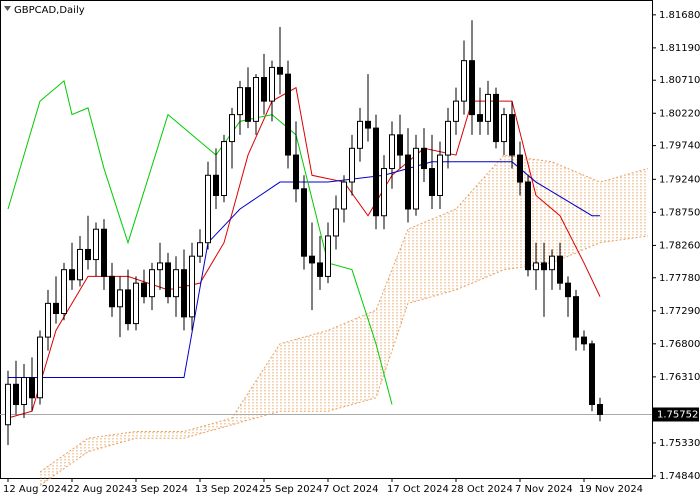 The image size is (700, 504). Describe the element at coordinates (544, 489) in the screenshot. I see `x-tick-label: 7 Nov 2024` at that location.